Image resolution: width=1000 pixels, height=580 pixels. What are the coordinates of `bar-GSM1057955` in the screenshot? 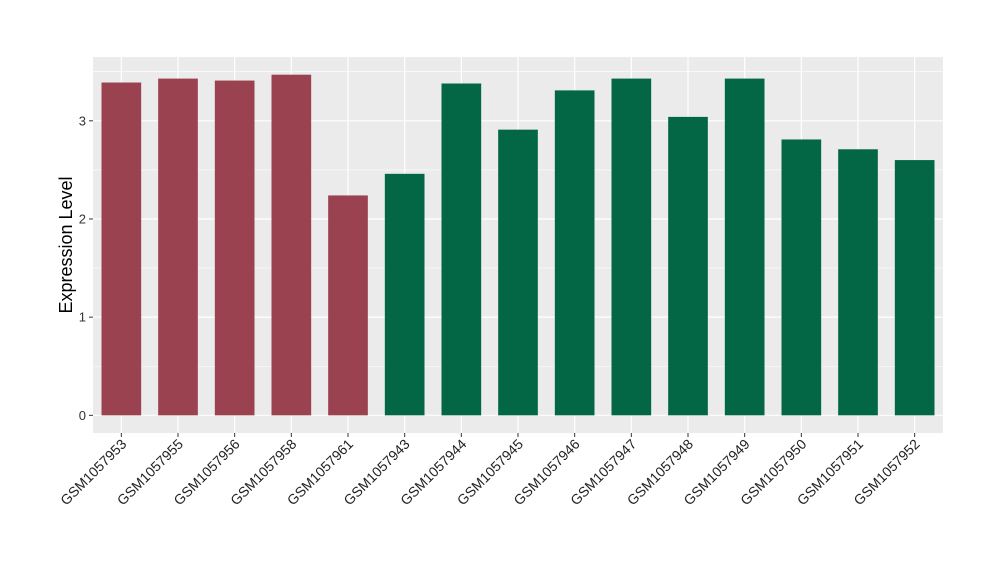 It's located at (178, 247).